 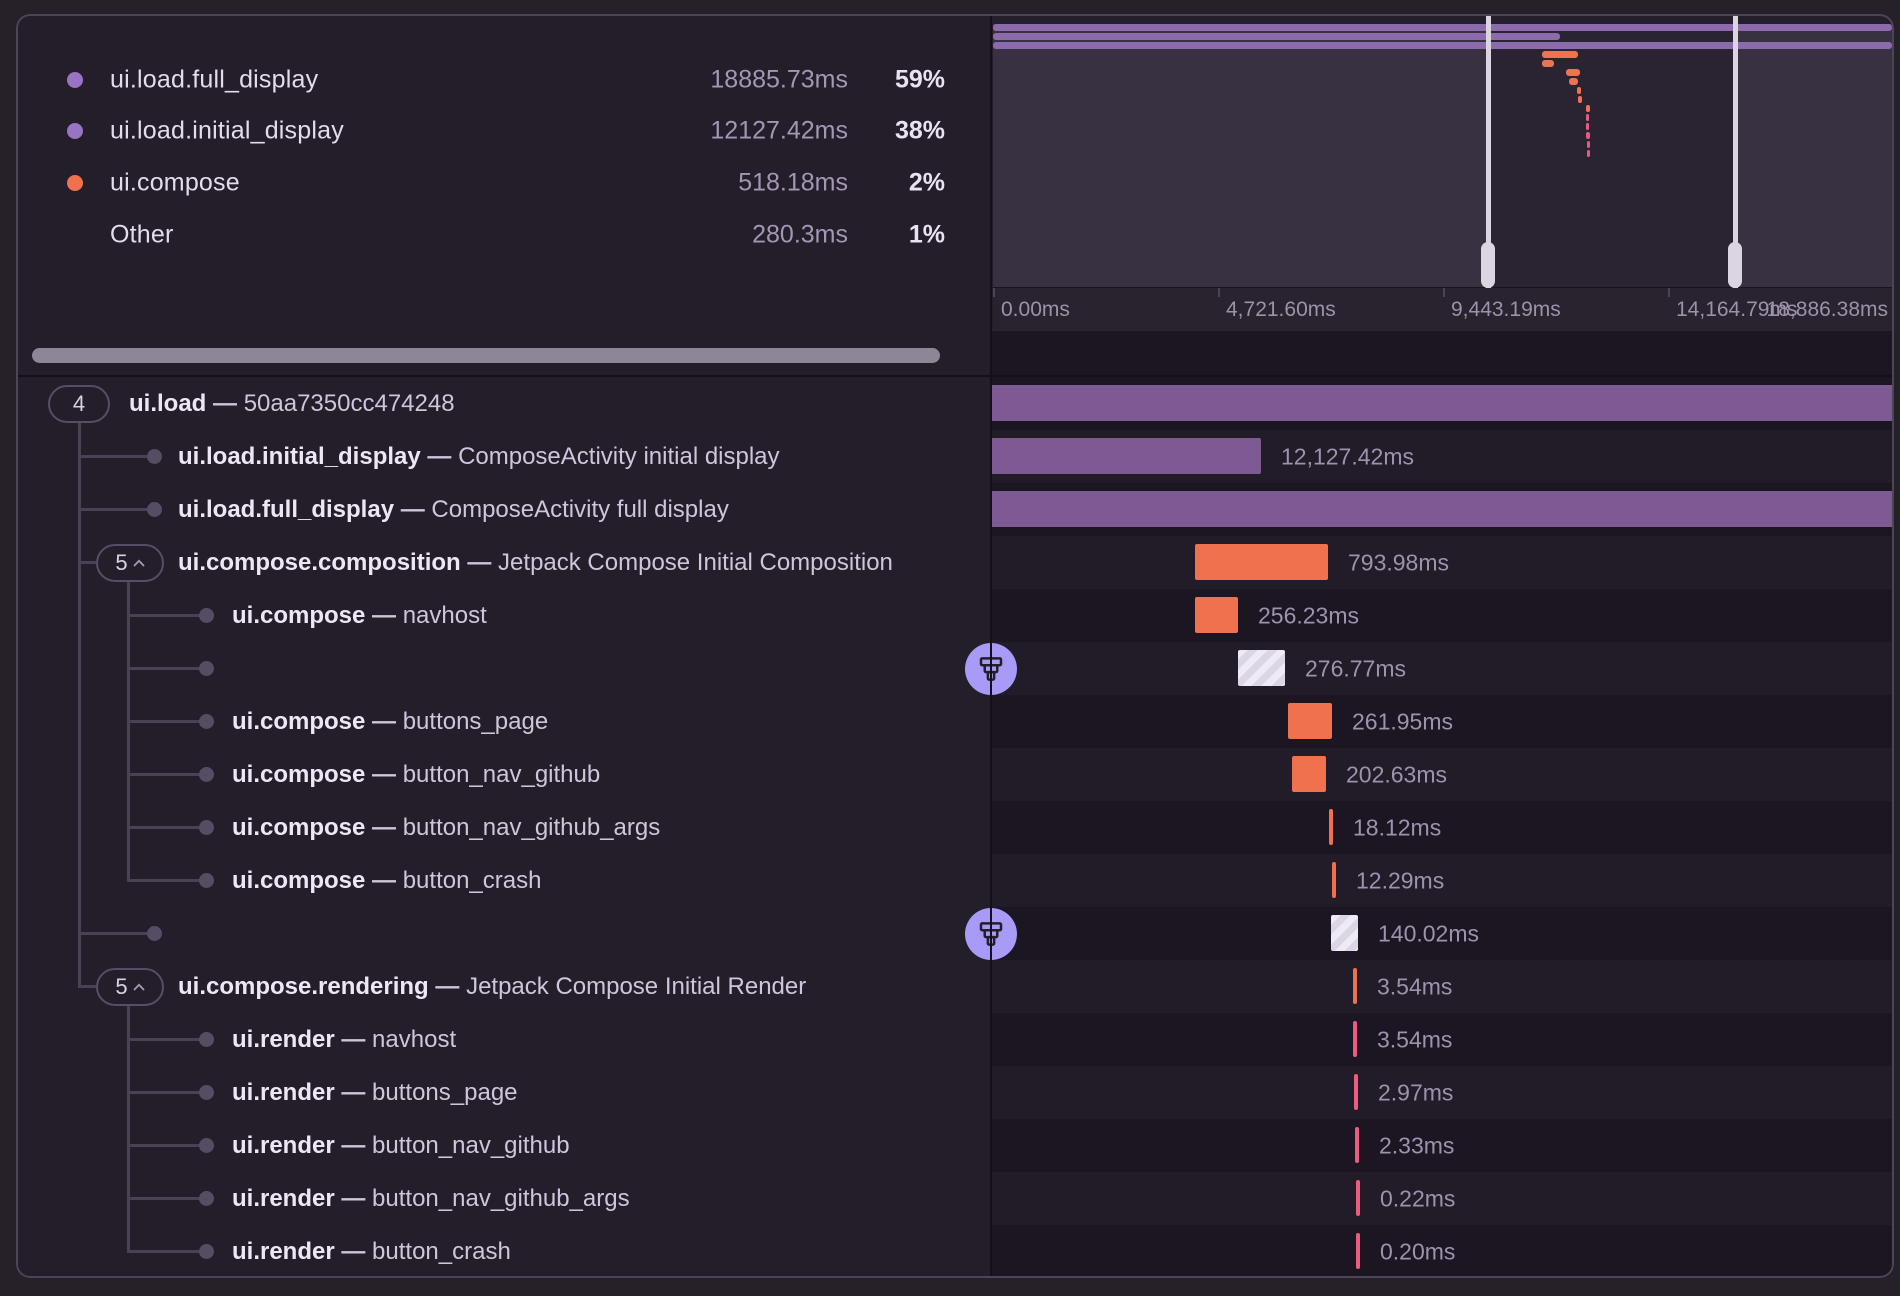 What do you see at coordinates (299, 827) in the screenshot?
I see `span-op: ui.compose` at bounding box center [299, 827].